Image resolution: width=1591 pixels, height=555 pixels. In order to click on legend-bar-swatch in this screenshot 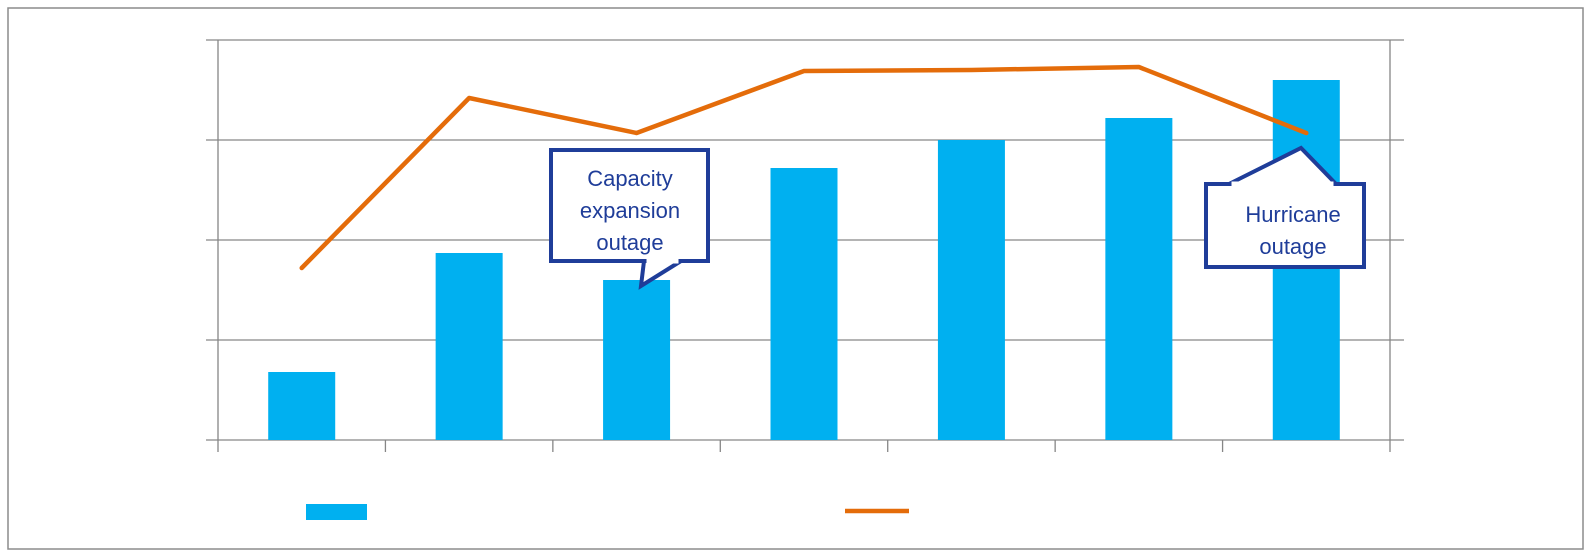, I will do `click(336, 512)`.